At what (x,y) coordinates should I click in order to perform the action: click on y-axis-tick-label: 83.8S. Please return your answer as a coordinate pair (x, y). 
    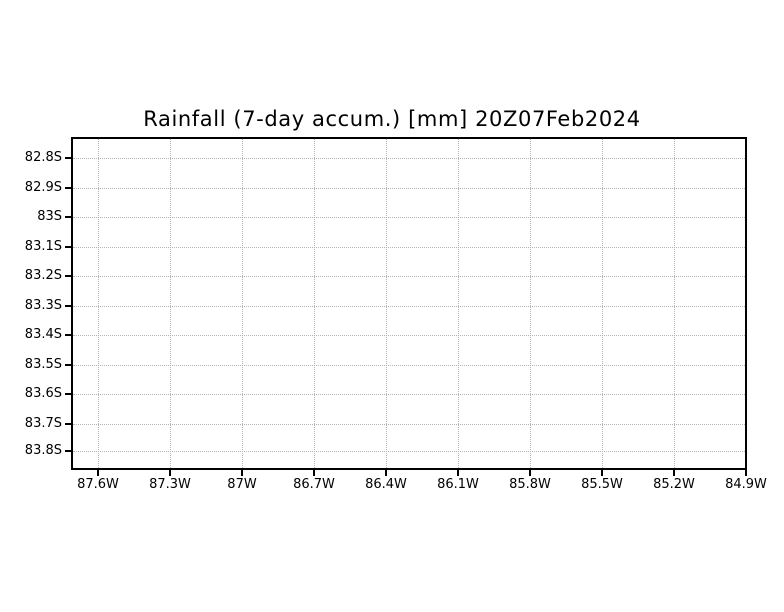
    Looking at the image, I should click on (43, 450).